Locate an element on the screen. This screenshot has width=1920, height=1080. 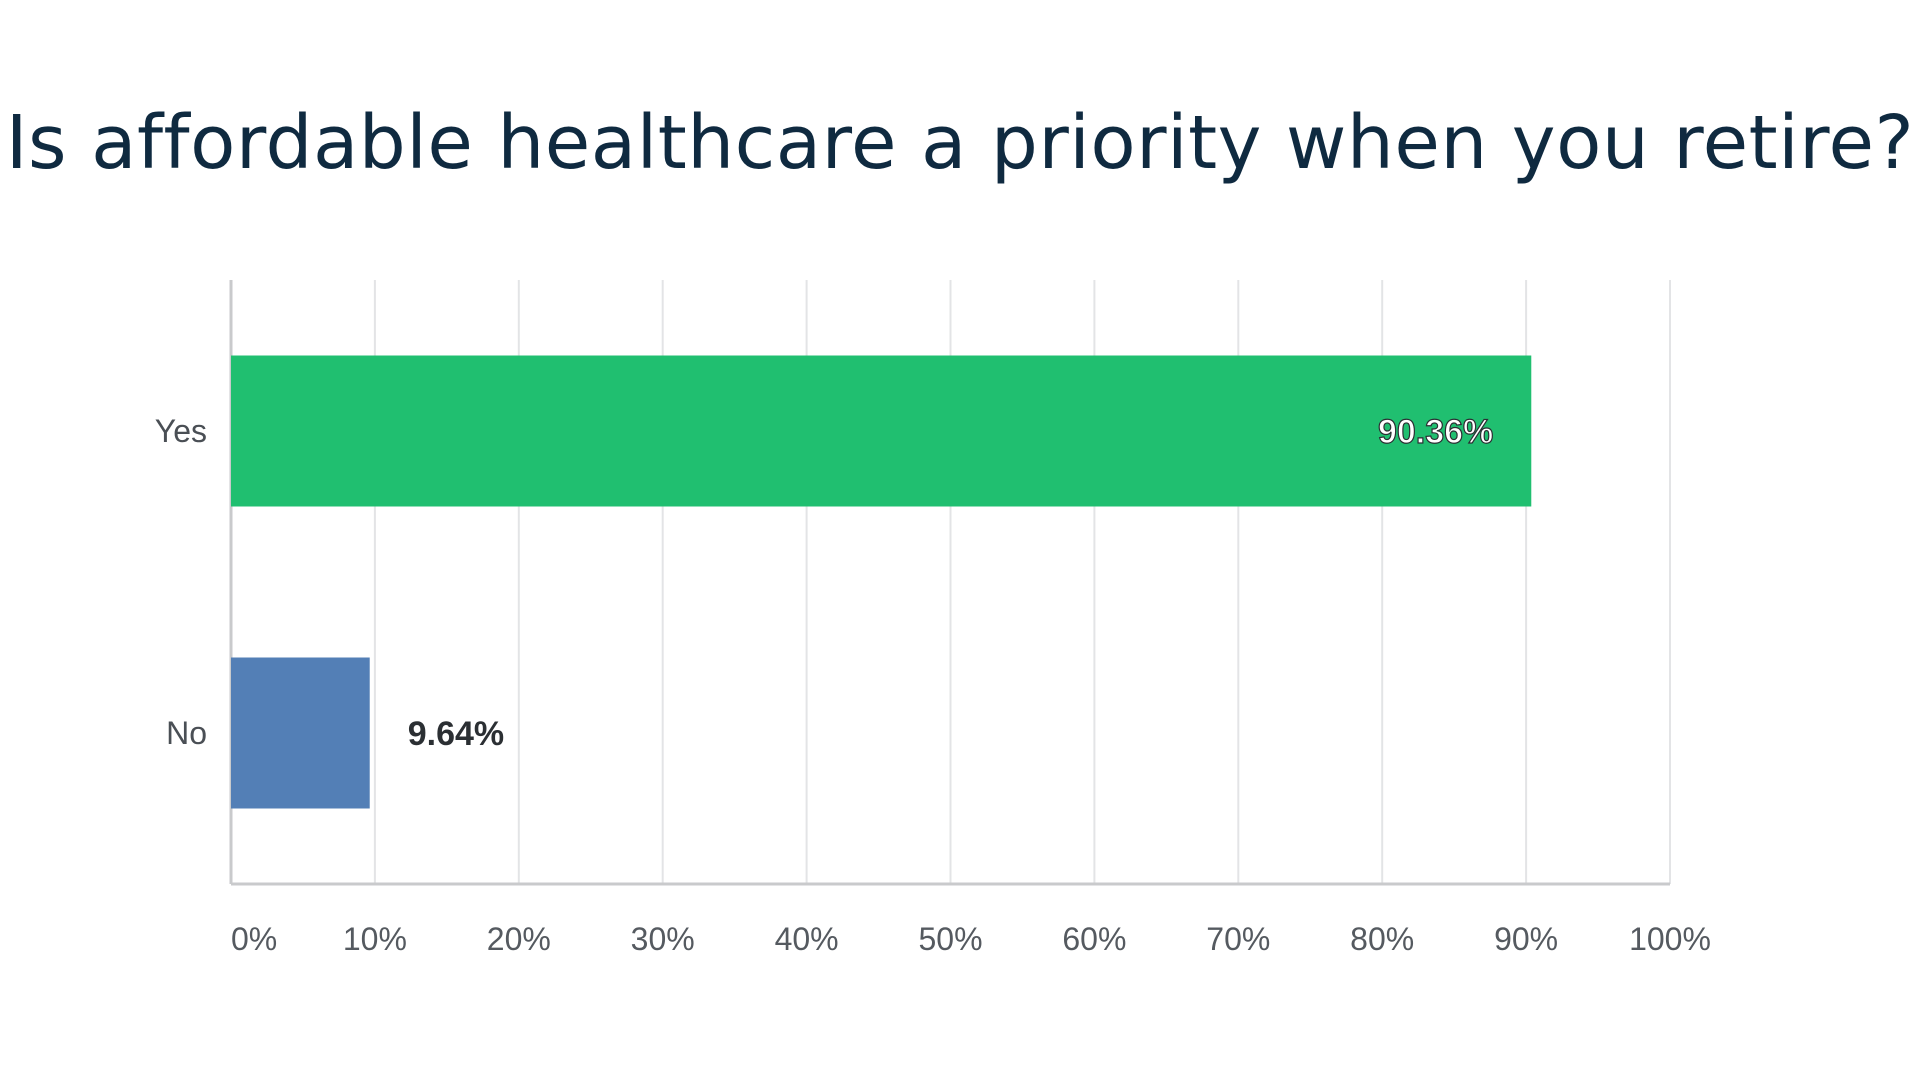
category-label-no: No is located at coordinates (186, 733).